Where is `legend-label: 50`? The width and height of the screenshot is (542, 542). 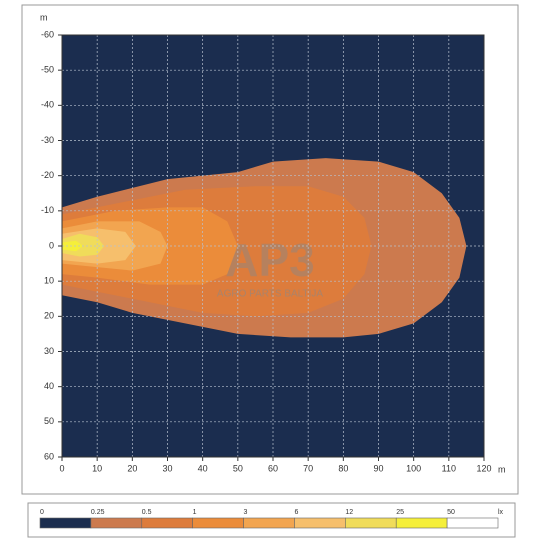 legend-label: 50 is located at coordinates (451, 512).